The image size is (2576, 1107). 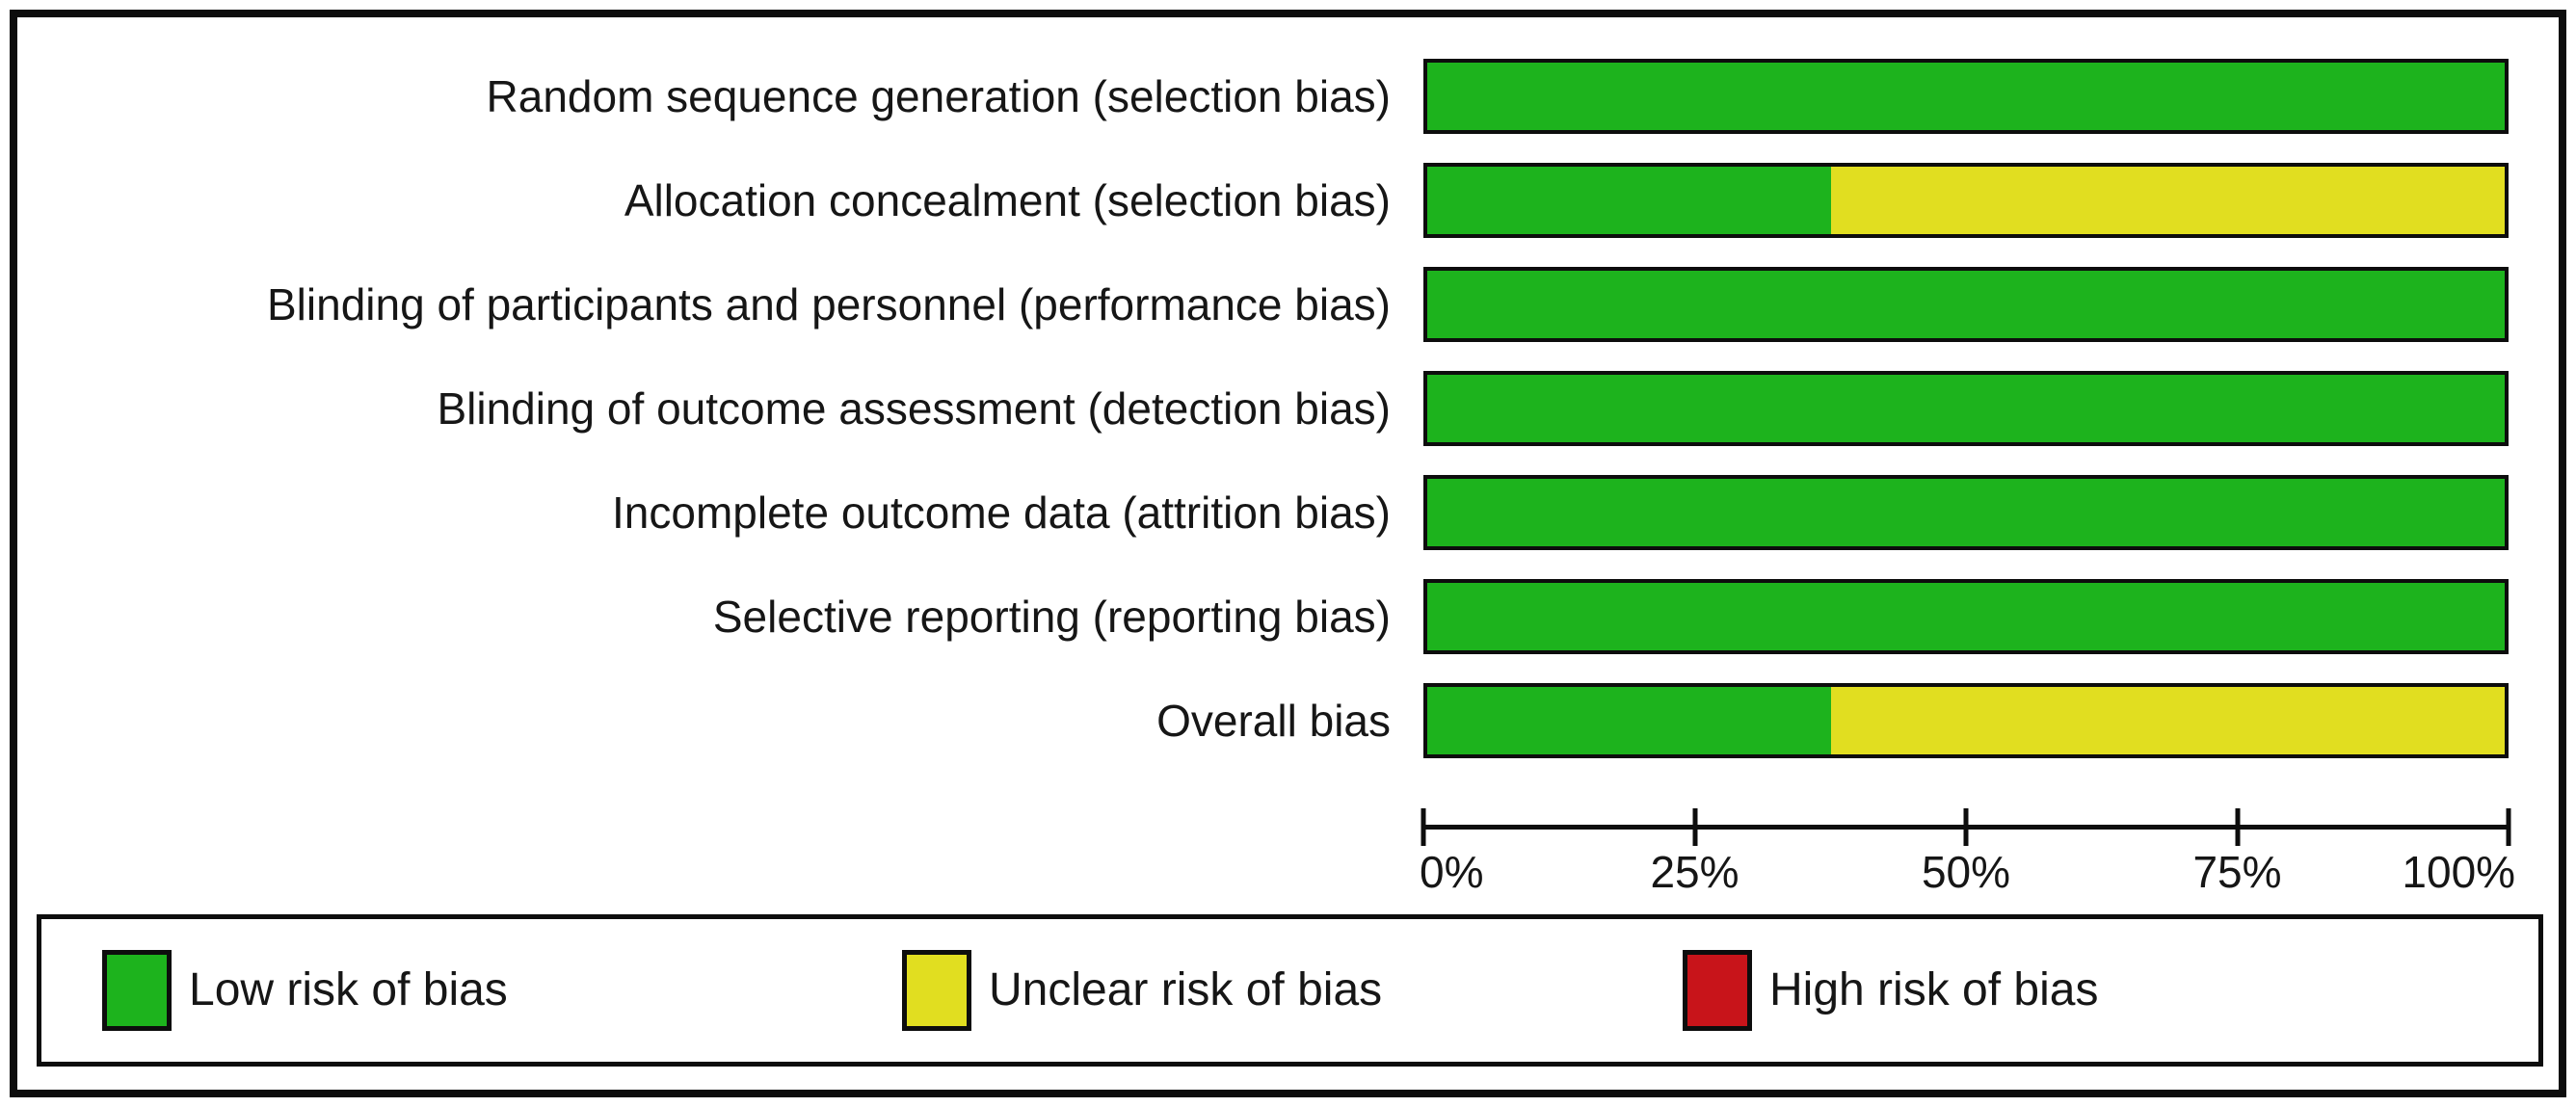 I want to click on bar-row: Selective reporting (reporting bias), so click(x=1288, y=617).